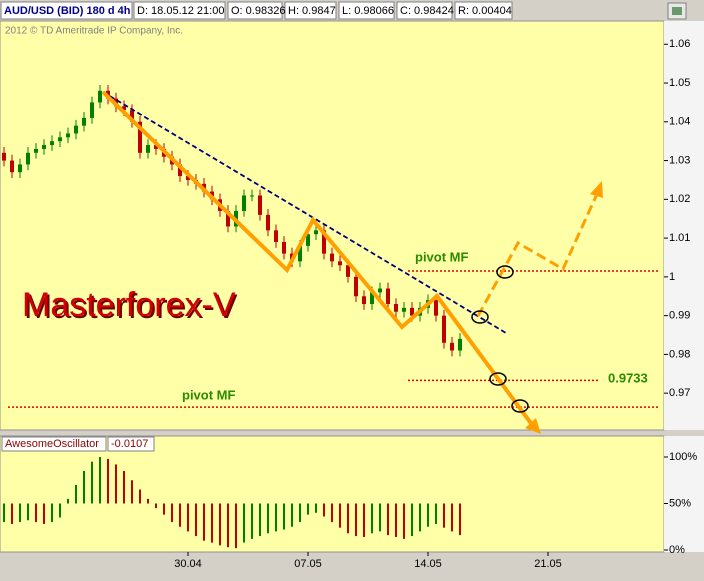 This screenshot has height=581, width=704. What do you see at coordinates (684, 494) in the screenshot?
I see `osc-axis-bg` at bounding box center [684, 494].